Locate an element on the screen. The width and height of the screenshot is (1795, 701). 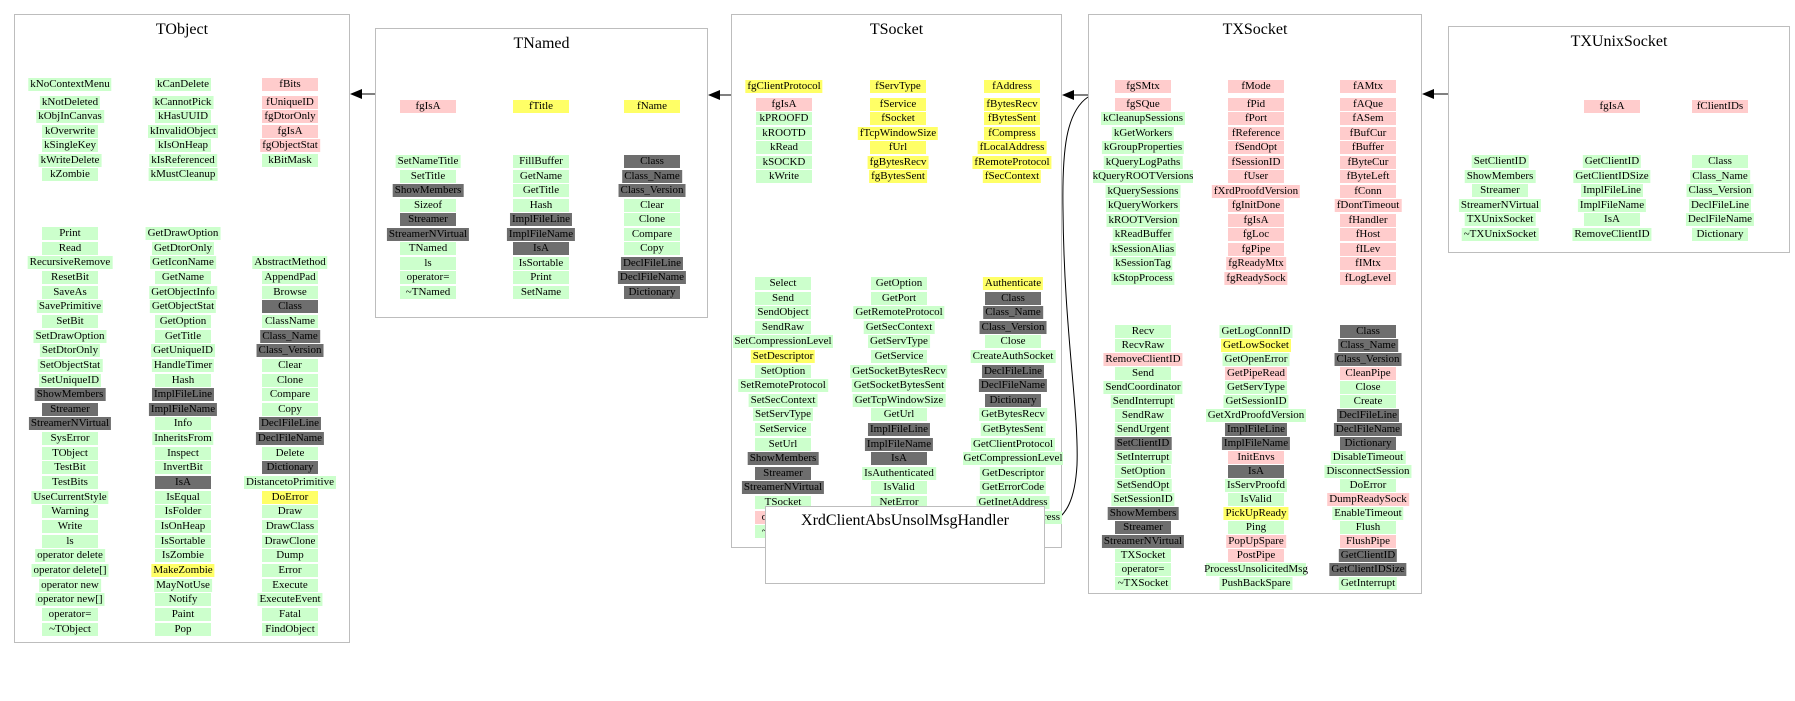
member-setdescriptor: SetDescriptor is located at coordinates (783, 356).